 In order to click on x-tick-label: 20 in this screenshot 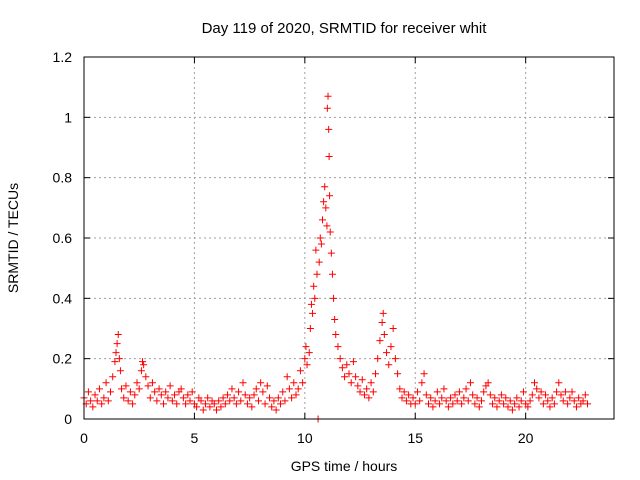, I will do `click(526, 438)`.